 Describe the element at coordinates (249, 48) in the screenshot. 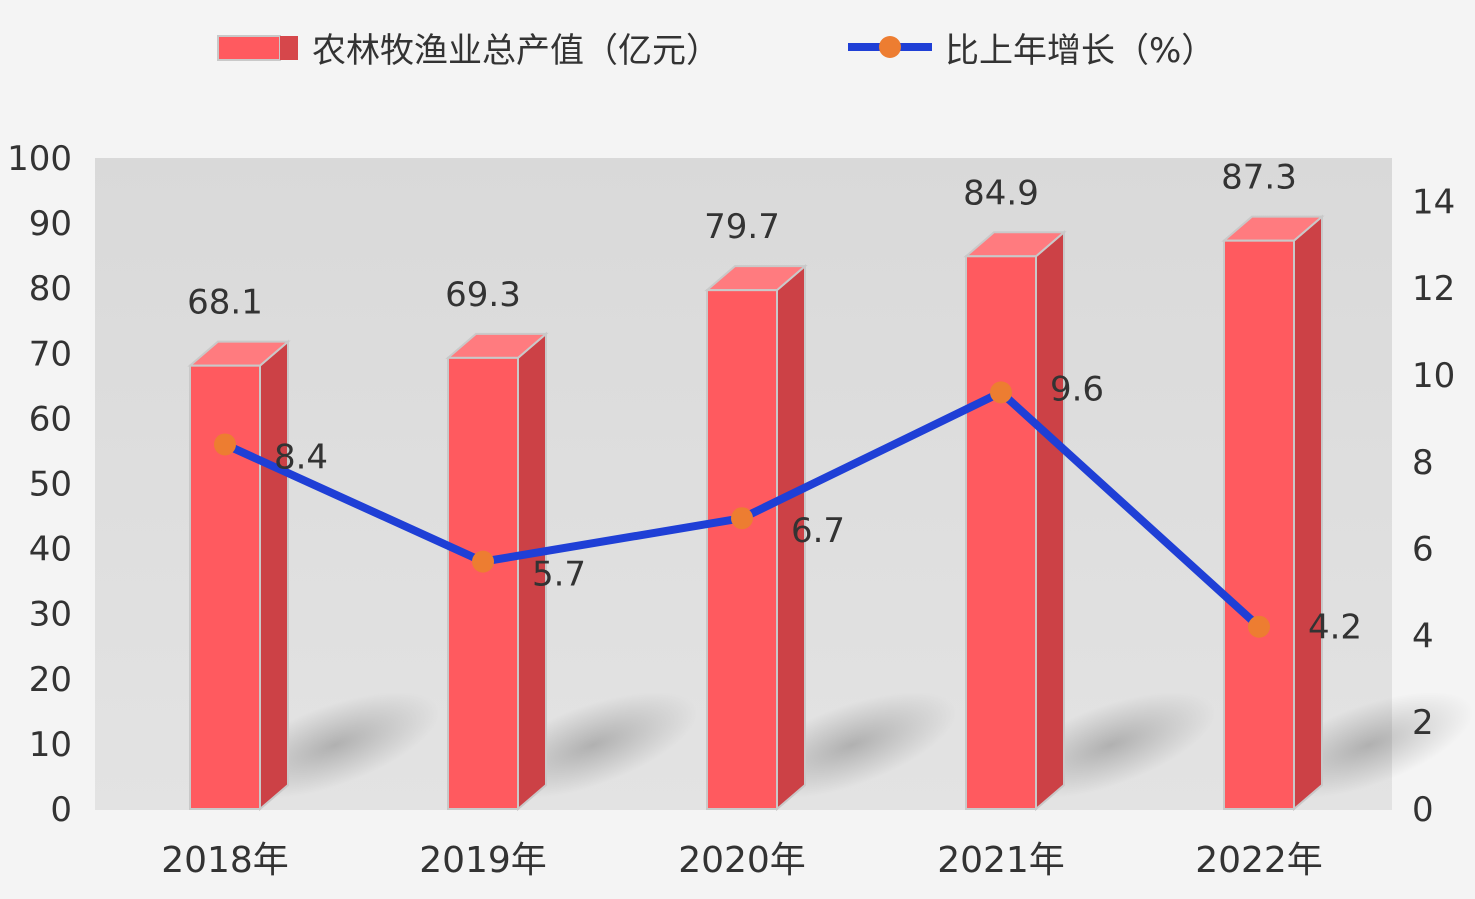

I see `legend-bar-swatch` at that location.